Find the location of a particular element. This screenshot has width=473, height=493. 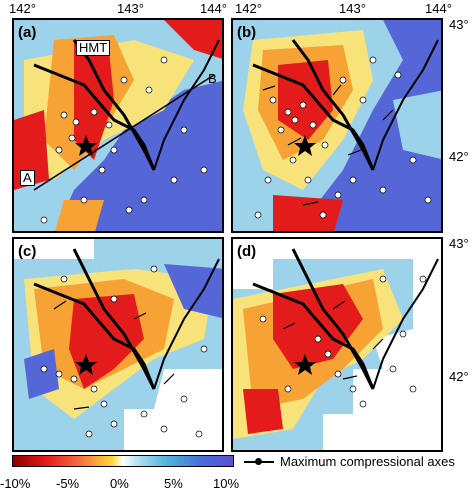

colorbar-tick-10: 10% is located at coordinates (226, 483).